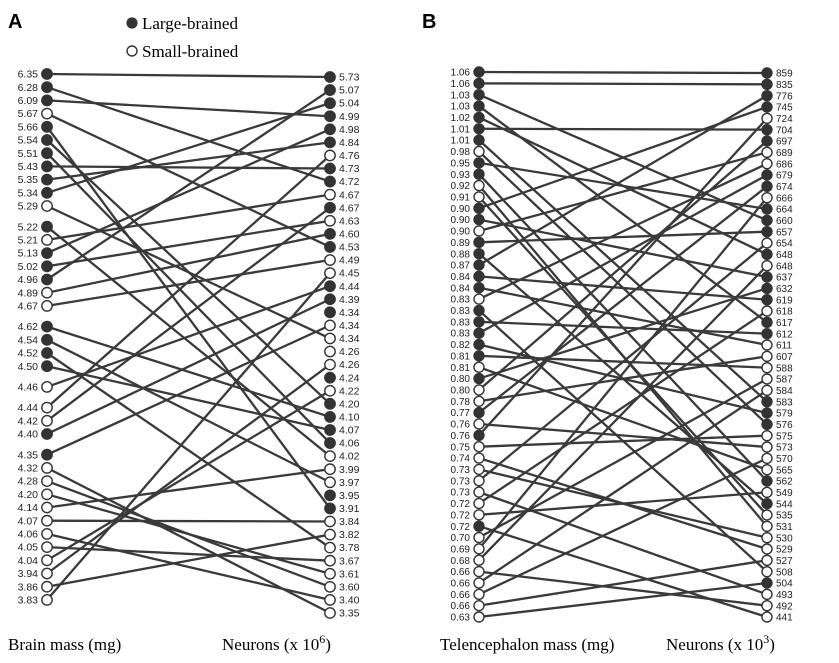 The height and width of the screenshot is (663, 839). I want to click on left-tick-label: 0.89, so click(461, 243).